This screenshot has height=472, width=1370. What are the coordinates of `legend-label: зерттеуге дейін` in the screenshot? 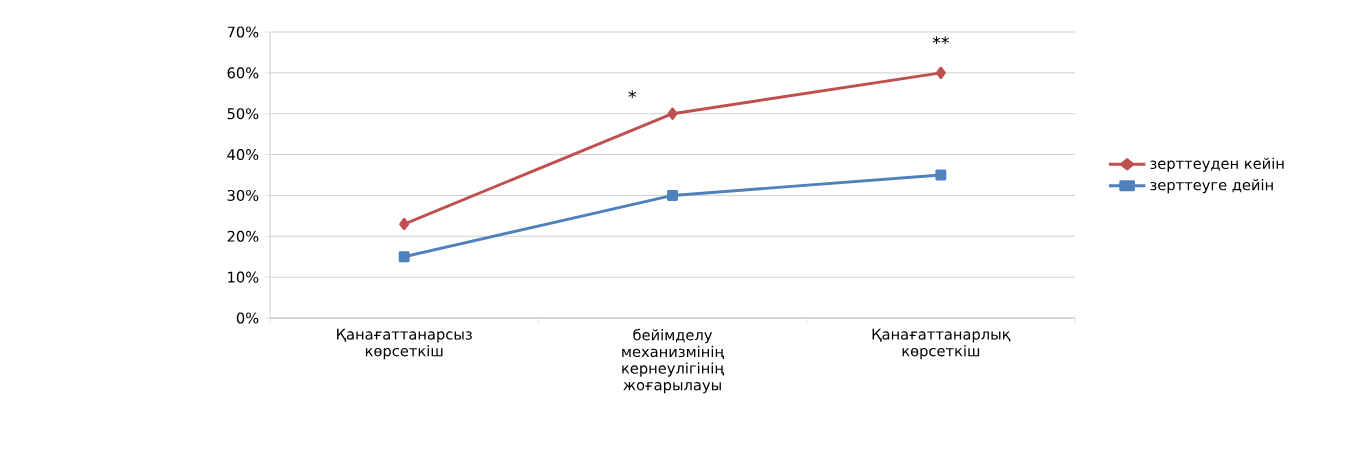 It's located at (1211, 186).